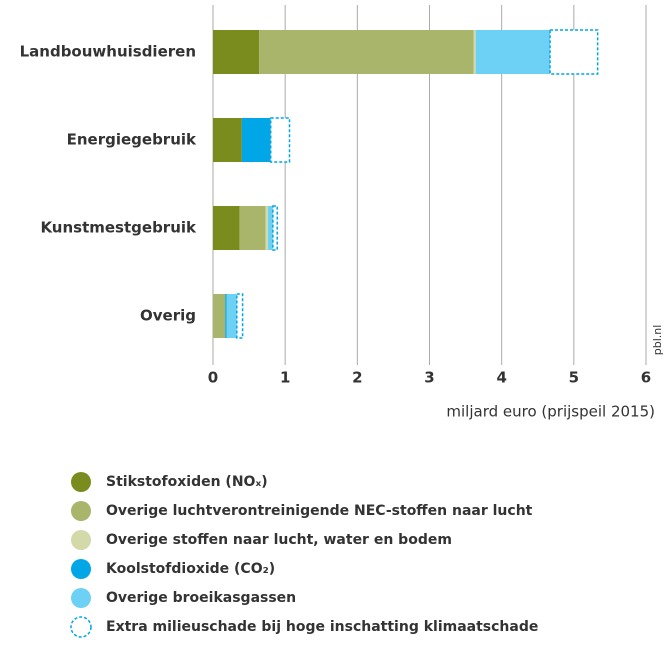  What do you see at coordinates (187, 482) in the screenshot?
I see `legend-label: Stikstofoxiden (NOₓ)` at bounding box center [187, 482].